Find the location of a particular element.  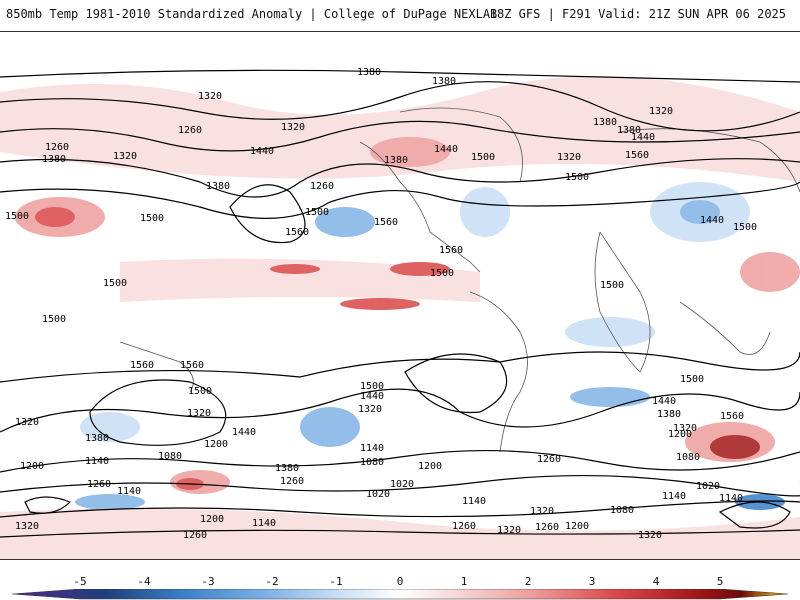

anomaly-colorbar: -5 -4 -3 -2 -1 0 1 2 3 4 5 is located at coordinates (400, 587).